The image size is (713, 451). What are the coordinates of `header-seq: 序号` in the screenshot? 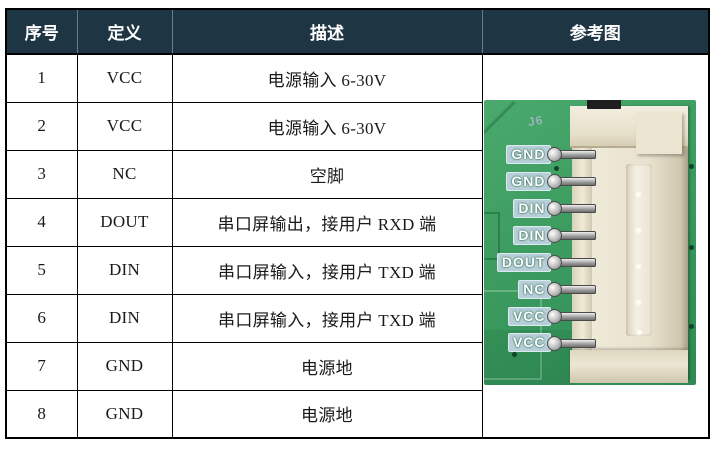 It's located at (42, 32).